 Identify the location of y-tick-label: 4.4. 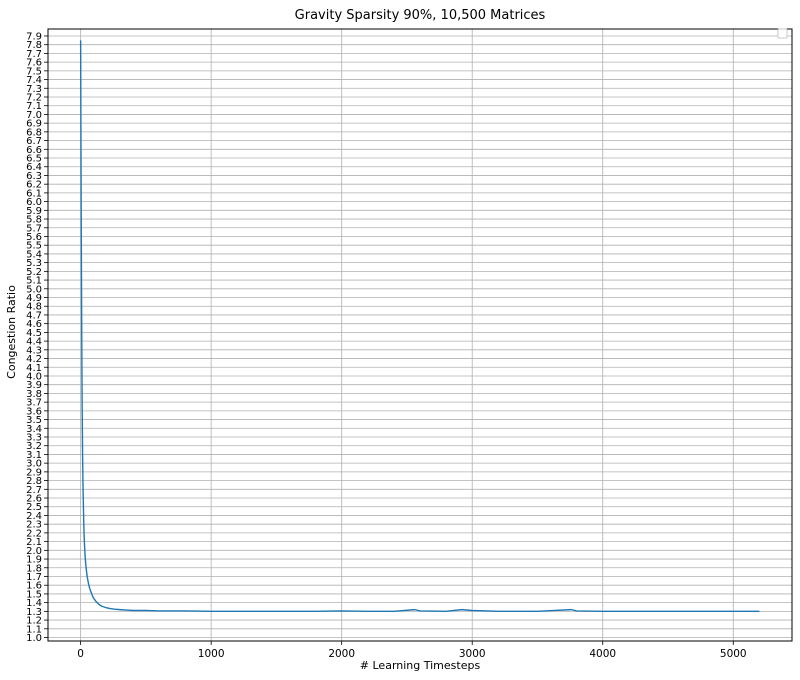
(34, 342).